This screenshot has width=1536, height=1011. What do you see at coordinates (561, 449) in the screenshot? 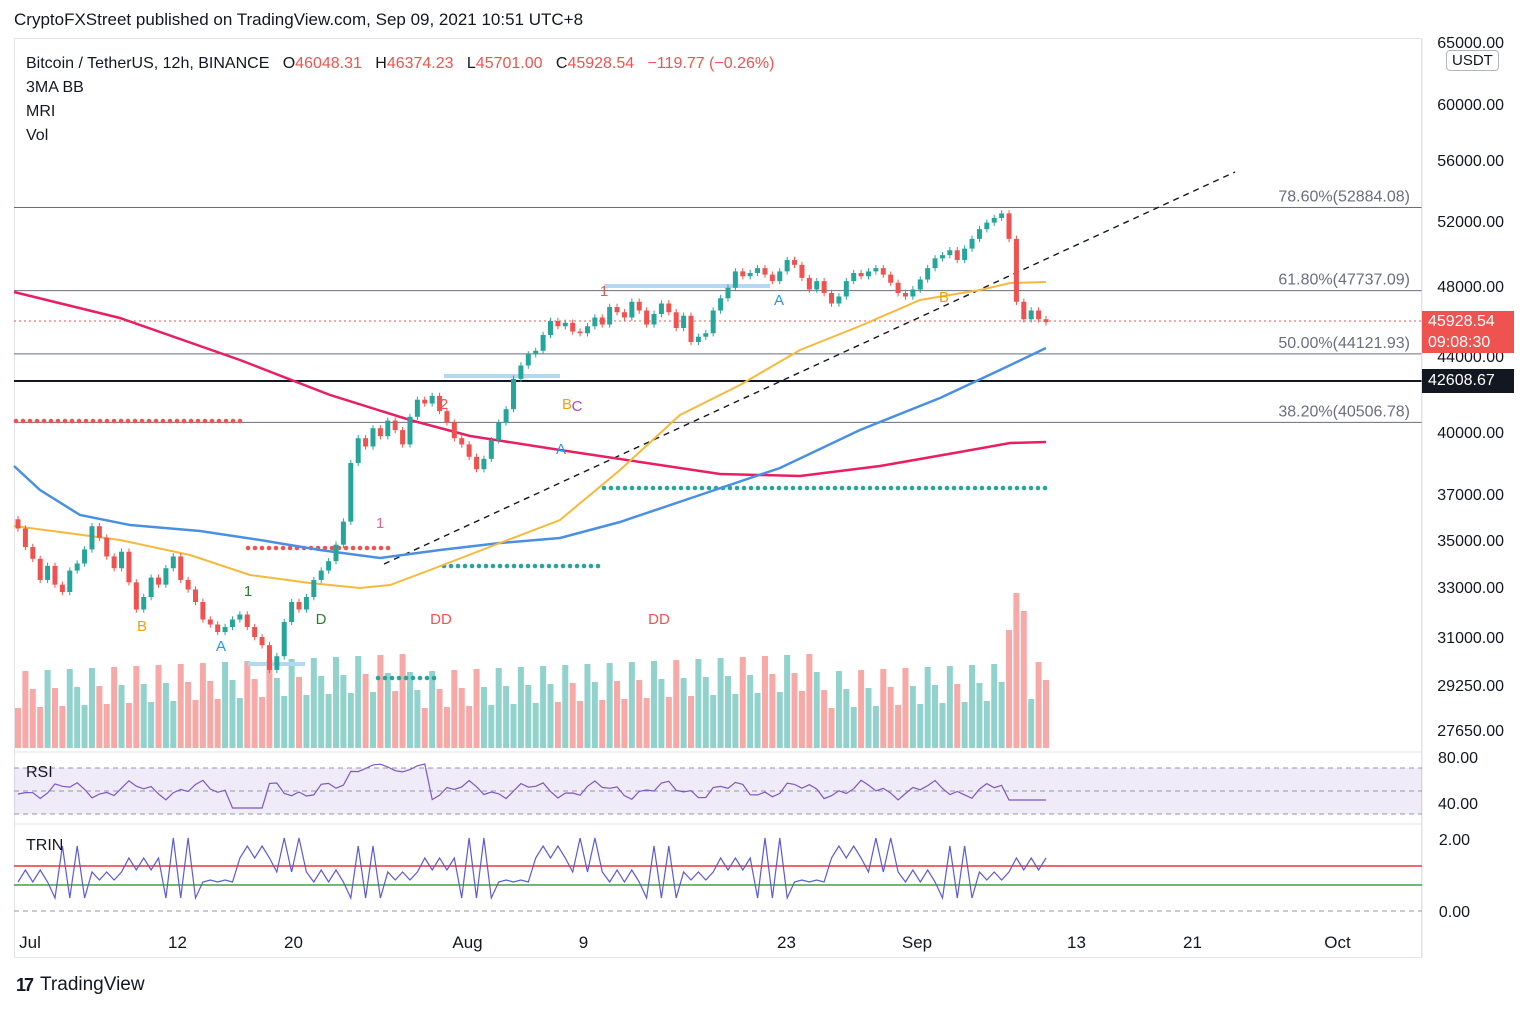
I see `annotation-8: A` at bounding box center [561, 449].